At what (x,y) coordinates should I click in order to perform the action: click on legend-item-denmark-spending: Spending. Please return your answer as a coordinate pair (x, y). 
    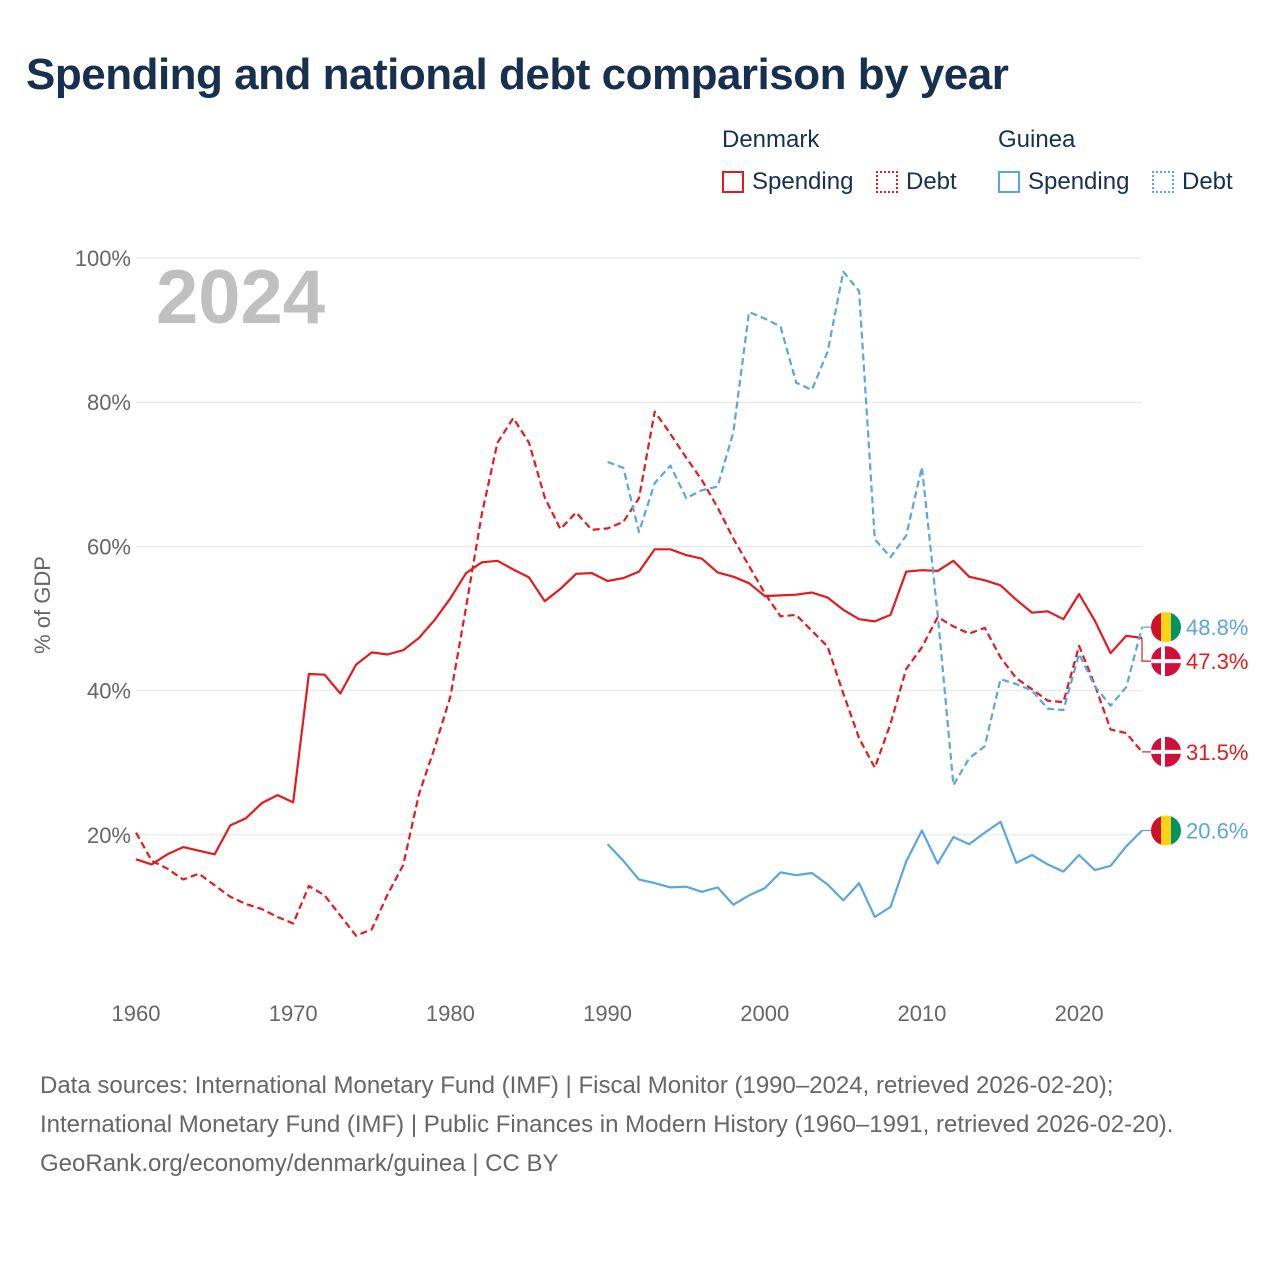
    Looking at the image, I should click on (787, 182).